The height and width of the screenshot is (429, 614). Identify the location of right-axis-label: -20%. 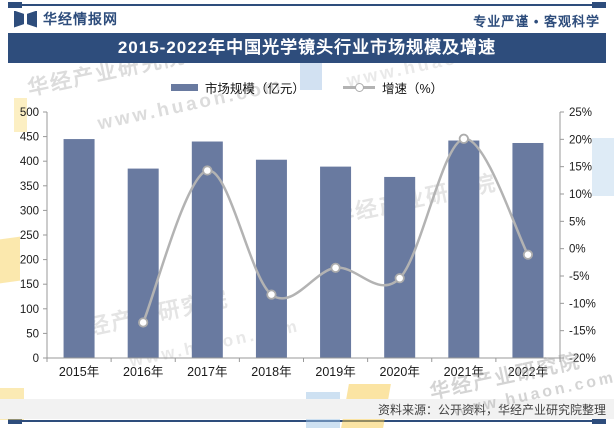
(582, 359).